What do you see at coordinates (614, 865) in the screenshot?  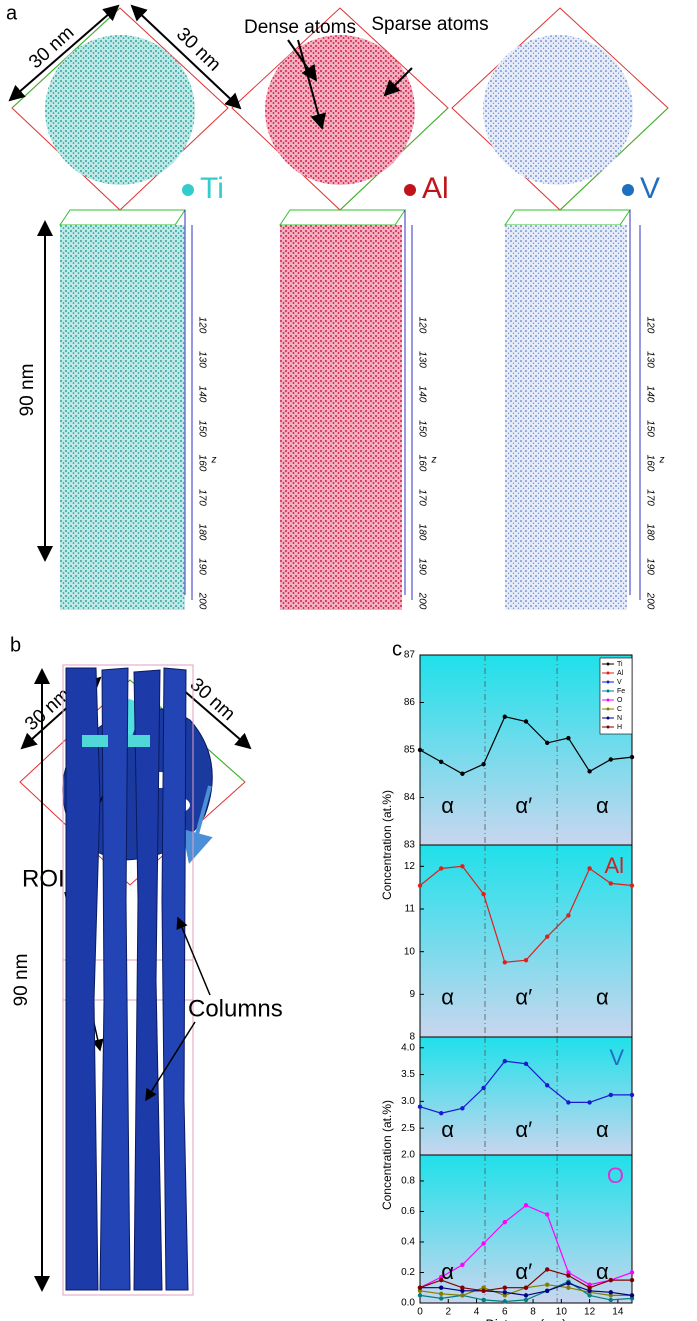 I see `element-label: Al` at bounding box center [614, 865].